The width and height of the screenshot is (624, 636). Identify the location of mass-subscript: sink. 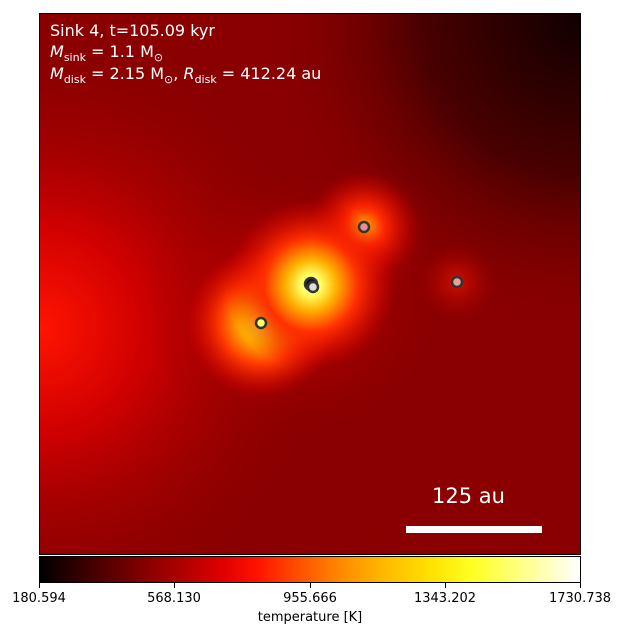
(74, 58).